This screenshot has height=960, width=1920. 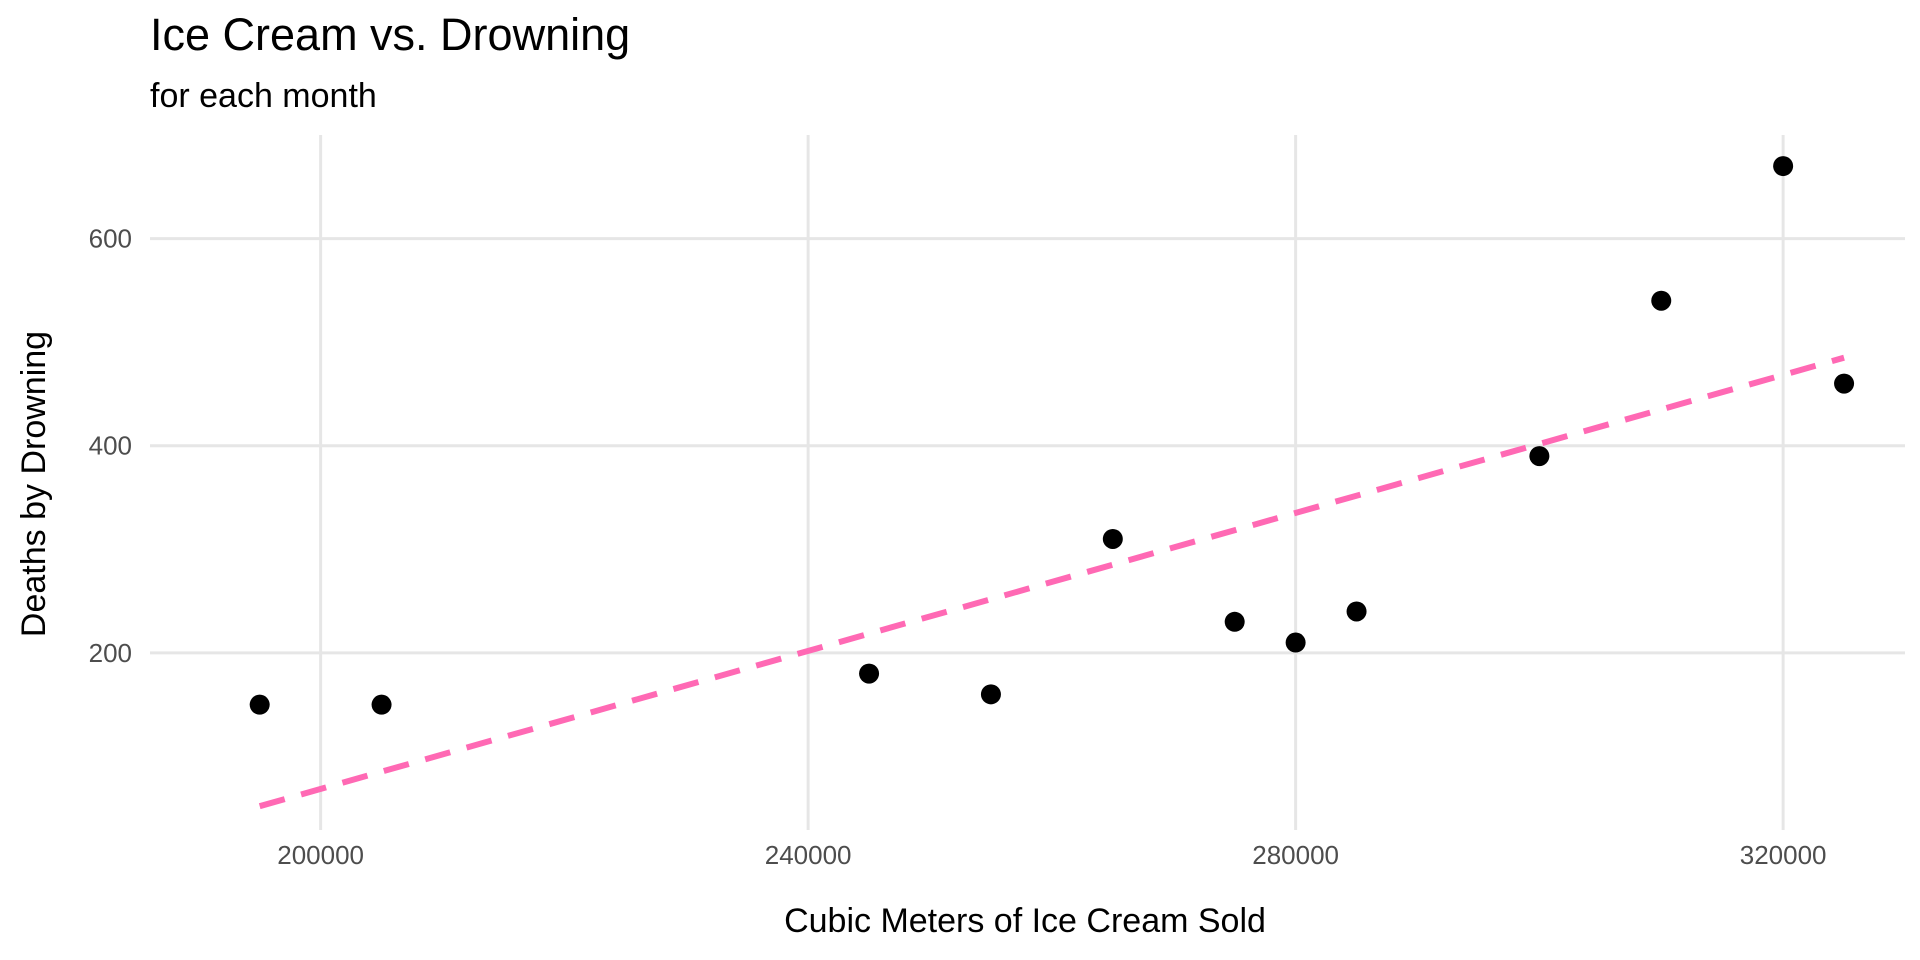 I want to click on y-tick-label-0: 200, so click(x=110, y=653).